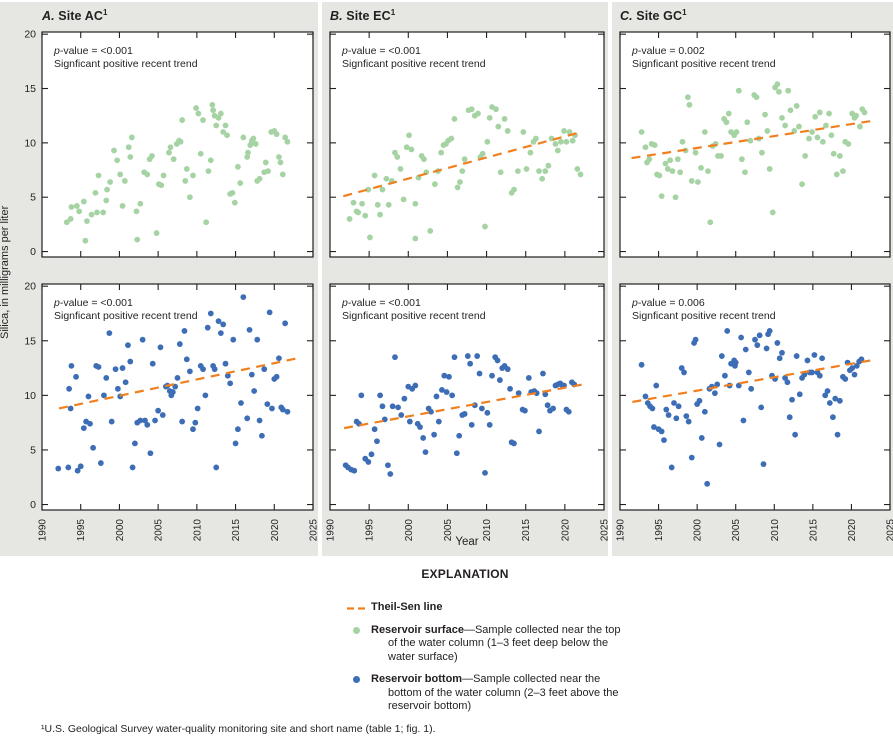  I want to click on panel-letter: C., so click(626, 16).